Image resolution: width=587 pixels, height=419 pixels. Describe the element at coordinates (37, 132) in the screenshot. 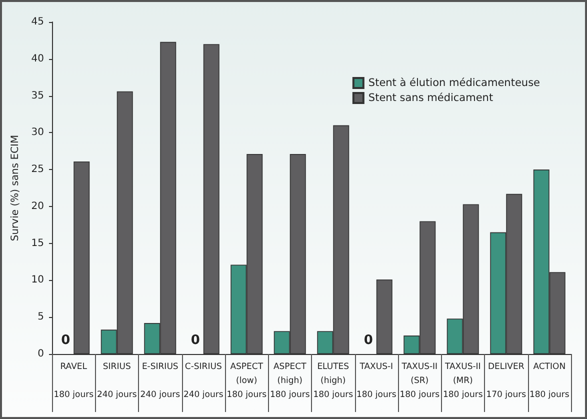

I see `y-tick-label: 30` at that location.